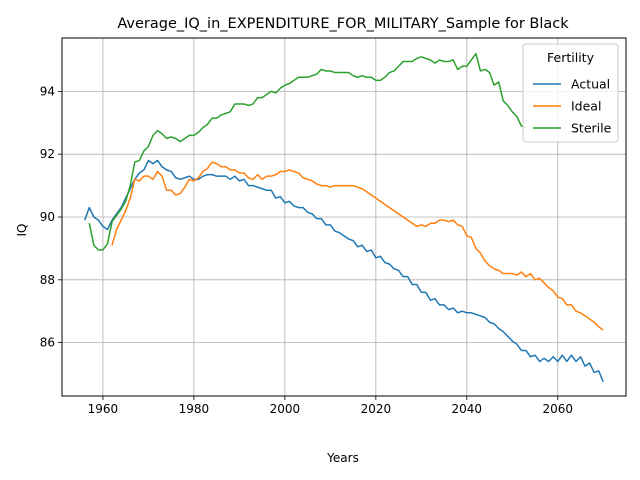 This screenshot has width=640, height=480. Describe the element at coordinates (285, 409) in the screenshot. I see `x-tick-label: 2000` at that location.